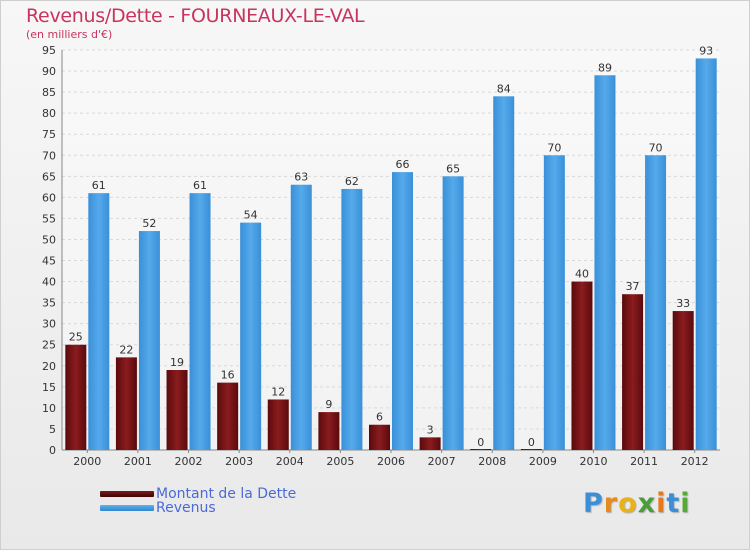 The height and width of the screenshot is (550, 750). What do you see at coordinates (127, 494) in the screenshot?
I see `legend-swatch-dette` at bounding box center [127, 494].